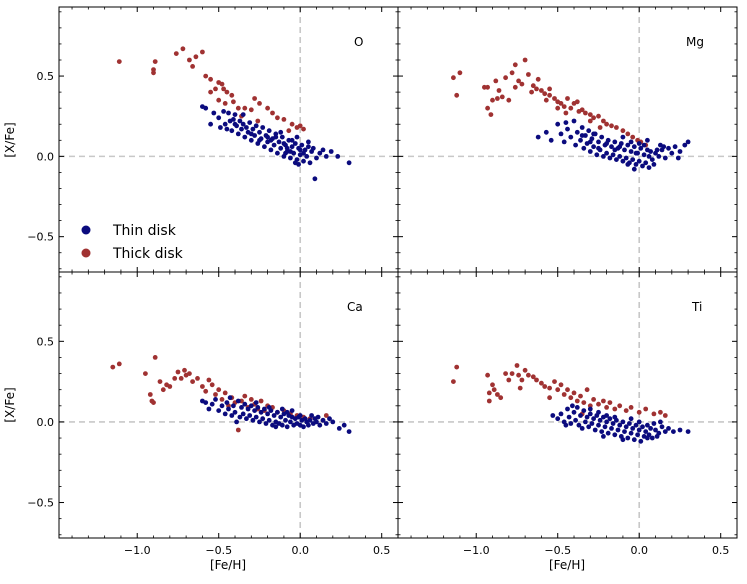 This screenshot has width=747, height=584. Describe the element at coordinates (695, 42) in the screenshot. I see `panel-mg-label: Mg` at that location.